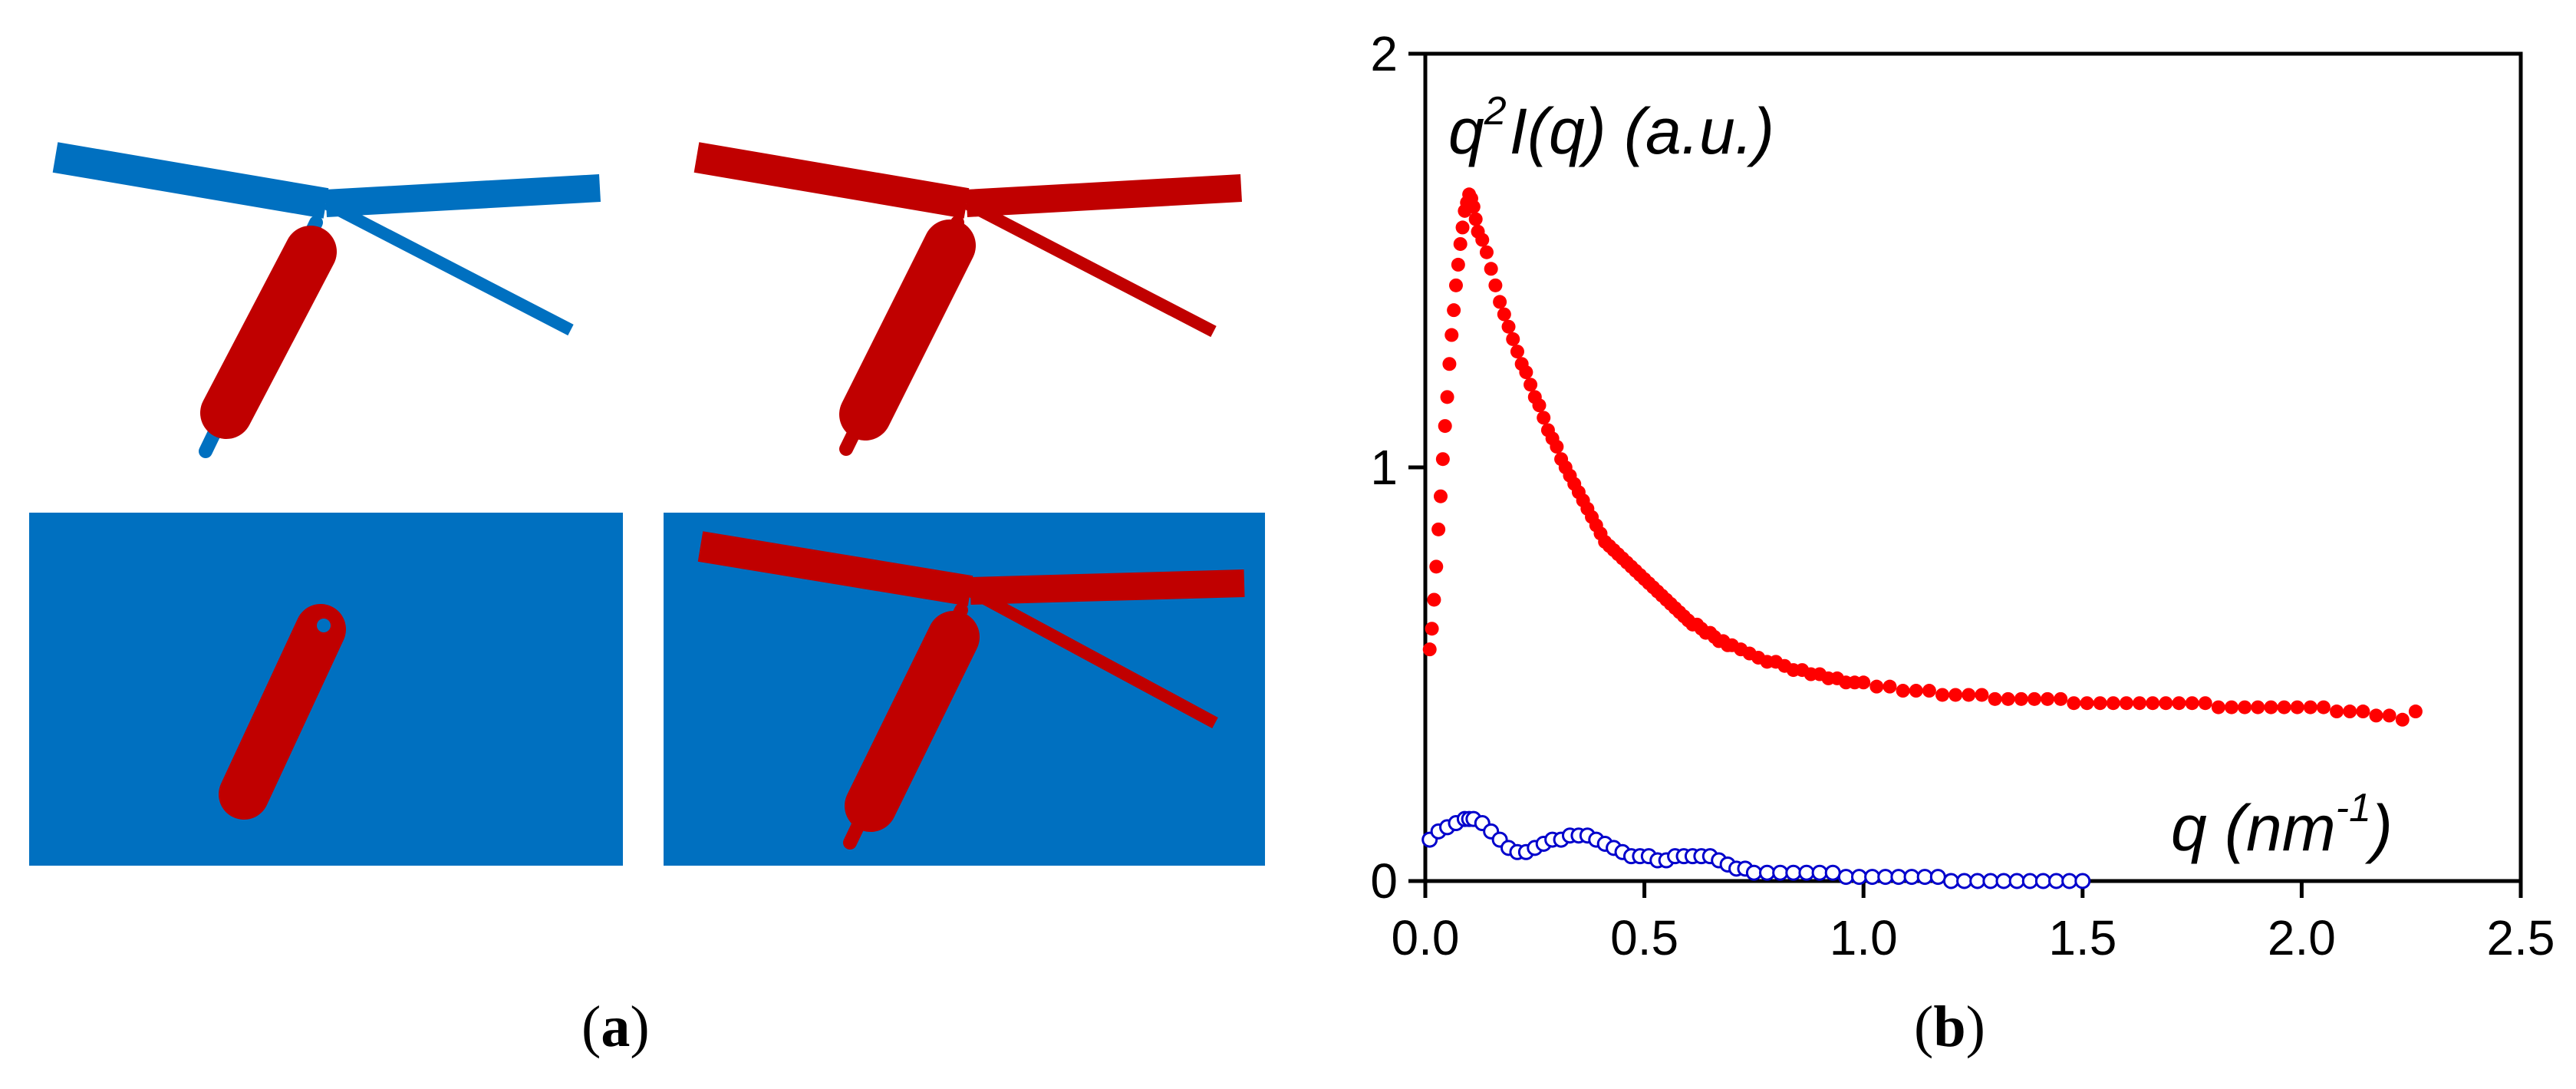  Describe the element at coordinates (1644, 937) in the screenshot. I see `x-tick-label: 0.5` at that location.